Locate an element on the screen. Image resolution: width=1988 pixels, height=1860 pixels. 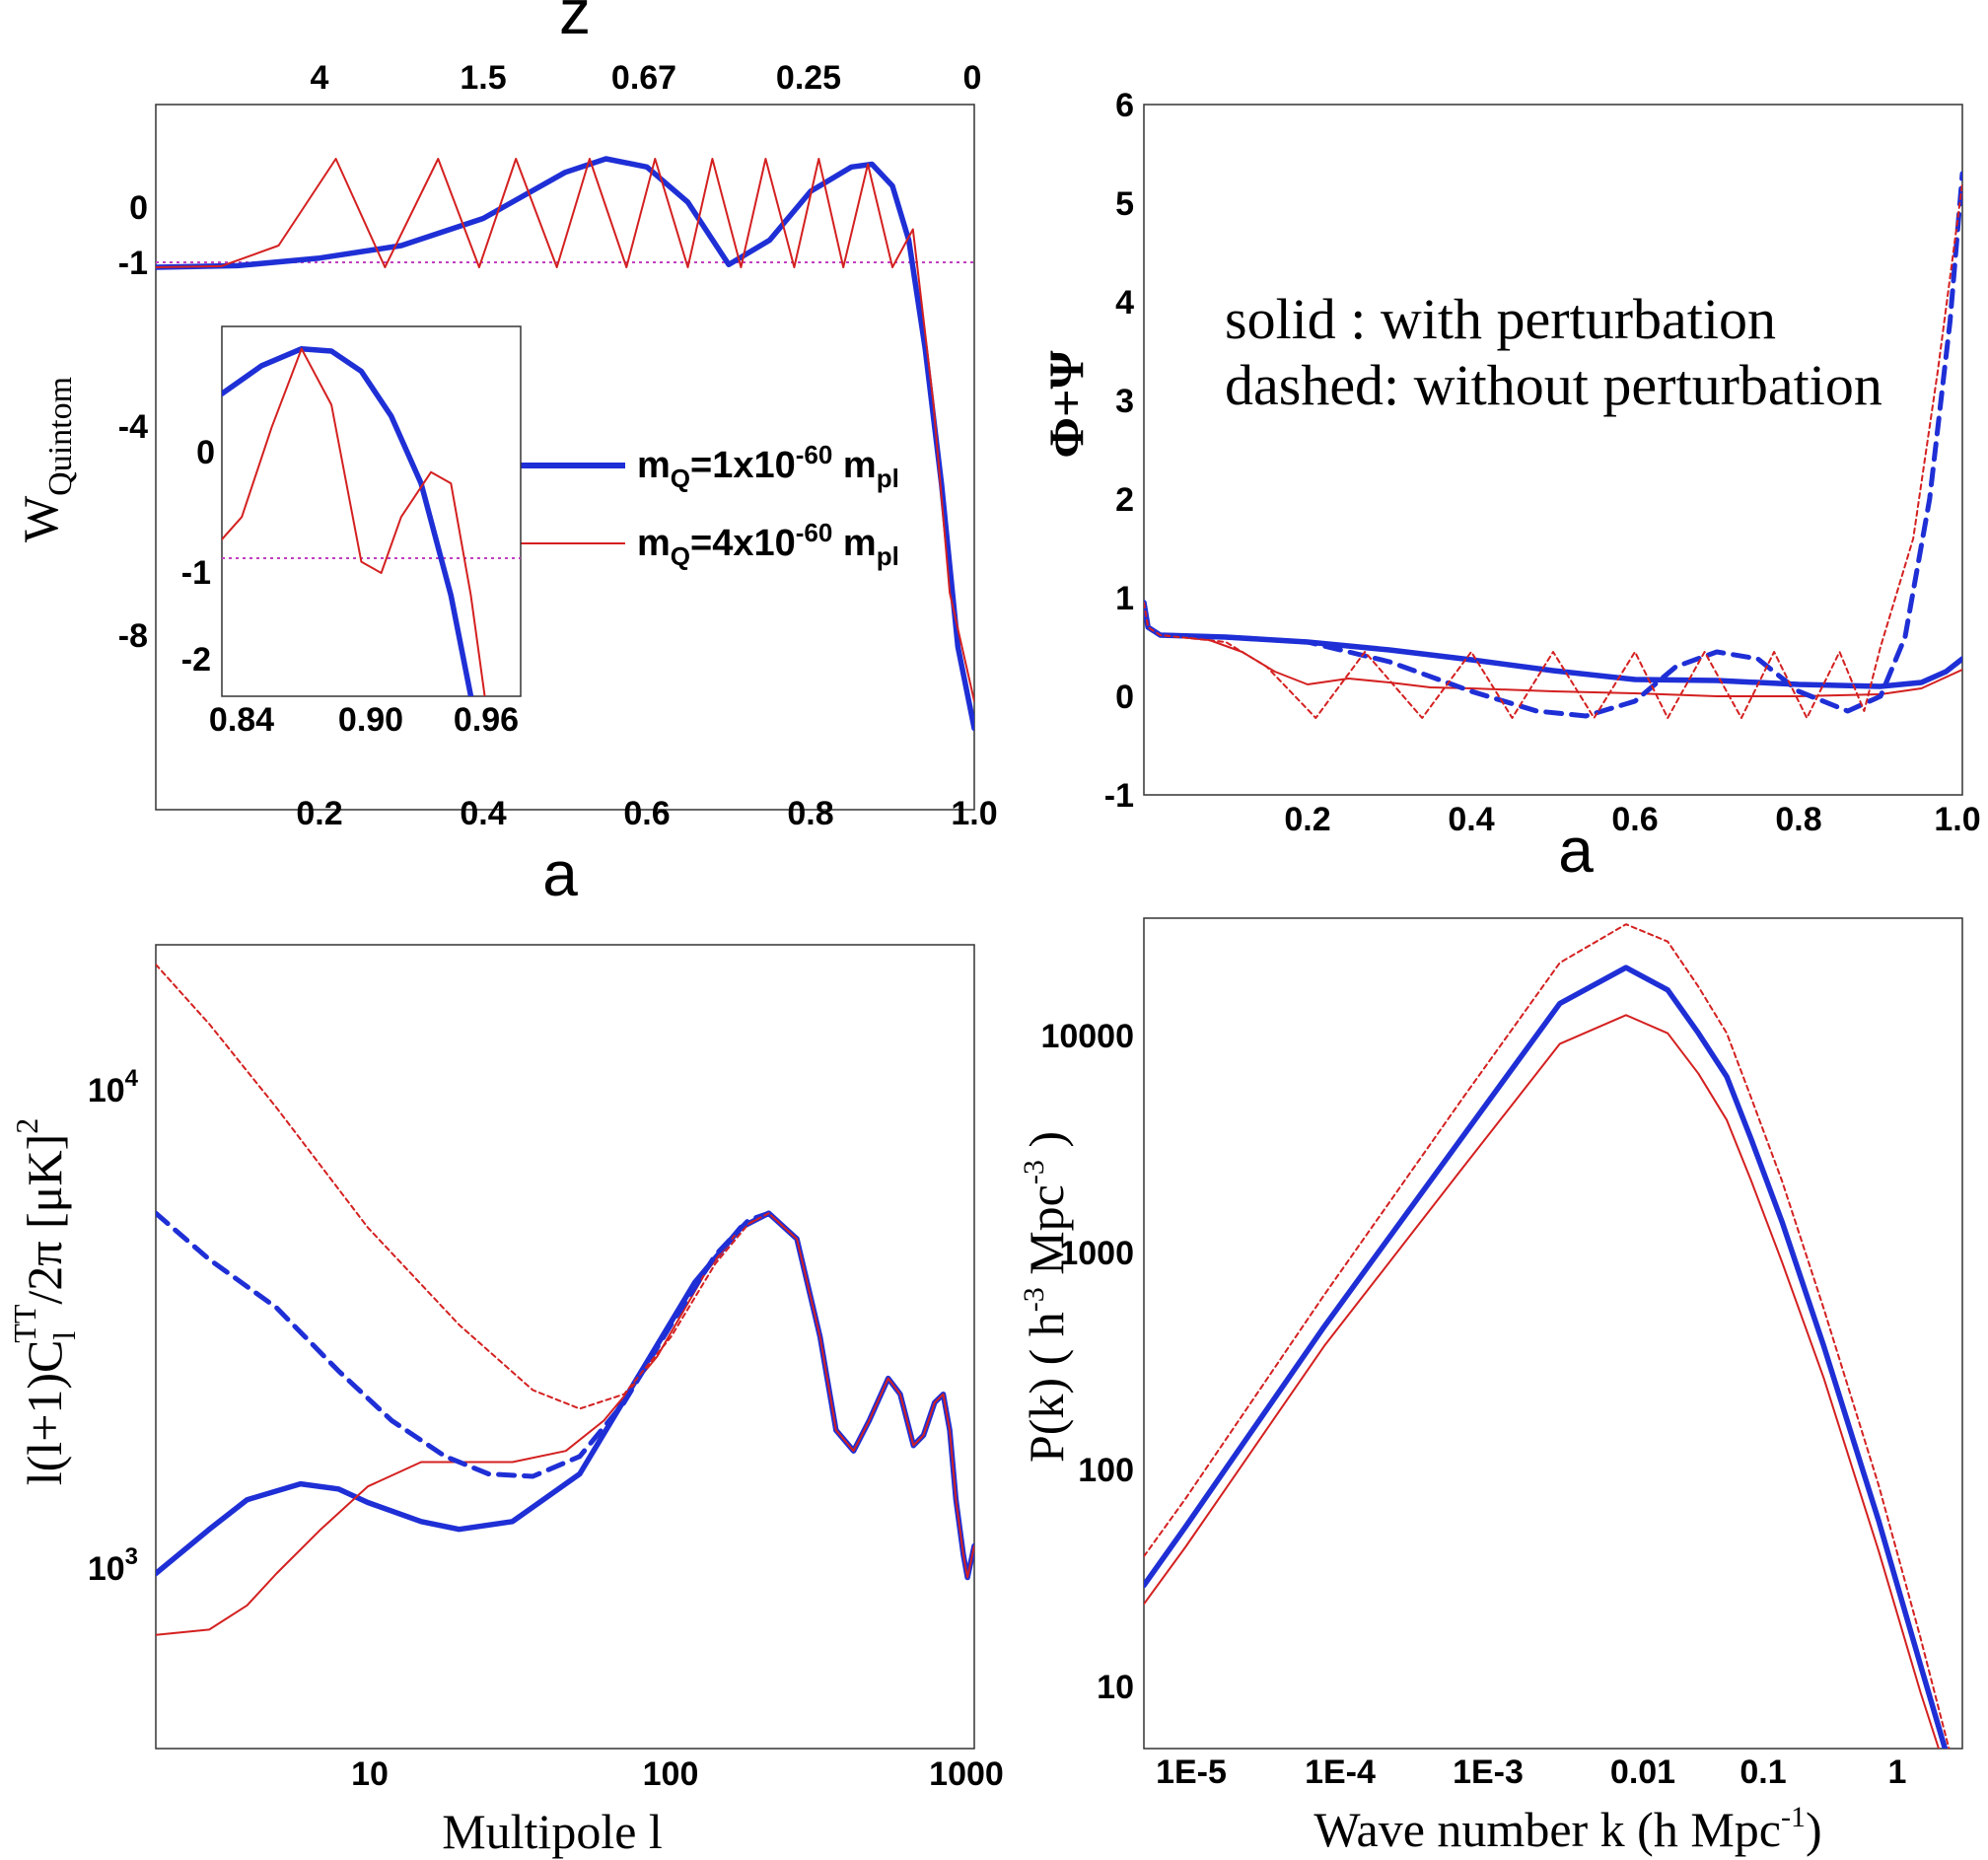
phi-xtick-4: 1.0 is located at coordinates (1957, 819).